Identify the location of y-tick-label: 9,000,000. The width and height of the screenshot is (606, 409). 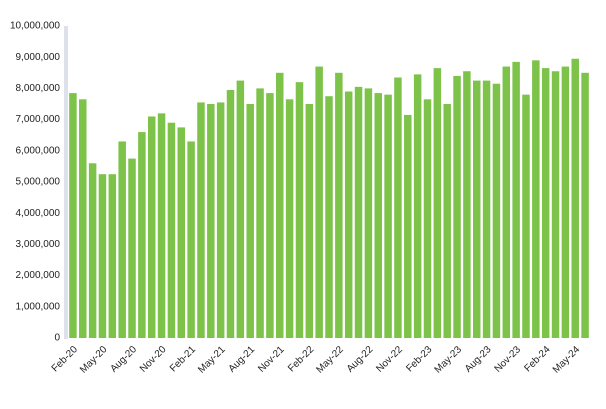
(38, 57).